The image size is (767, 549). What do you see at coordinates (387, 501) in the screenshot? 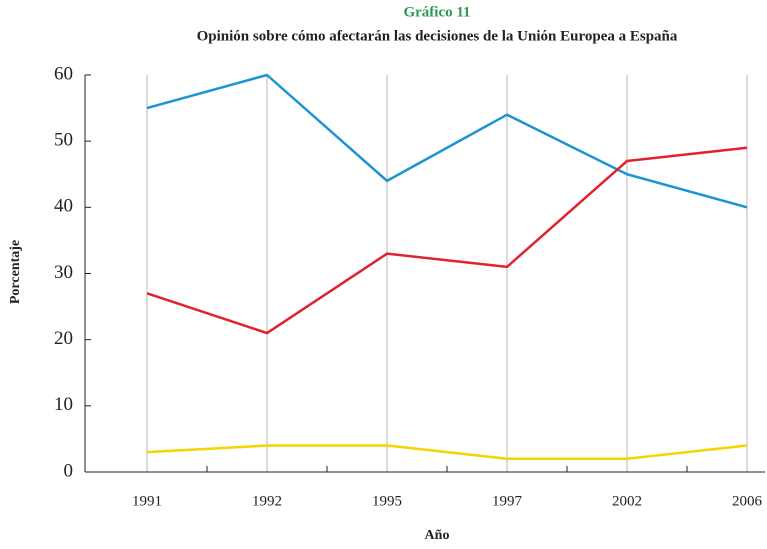
I see `x-tick-label: 1995` at bounding box center [387, 501].